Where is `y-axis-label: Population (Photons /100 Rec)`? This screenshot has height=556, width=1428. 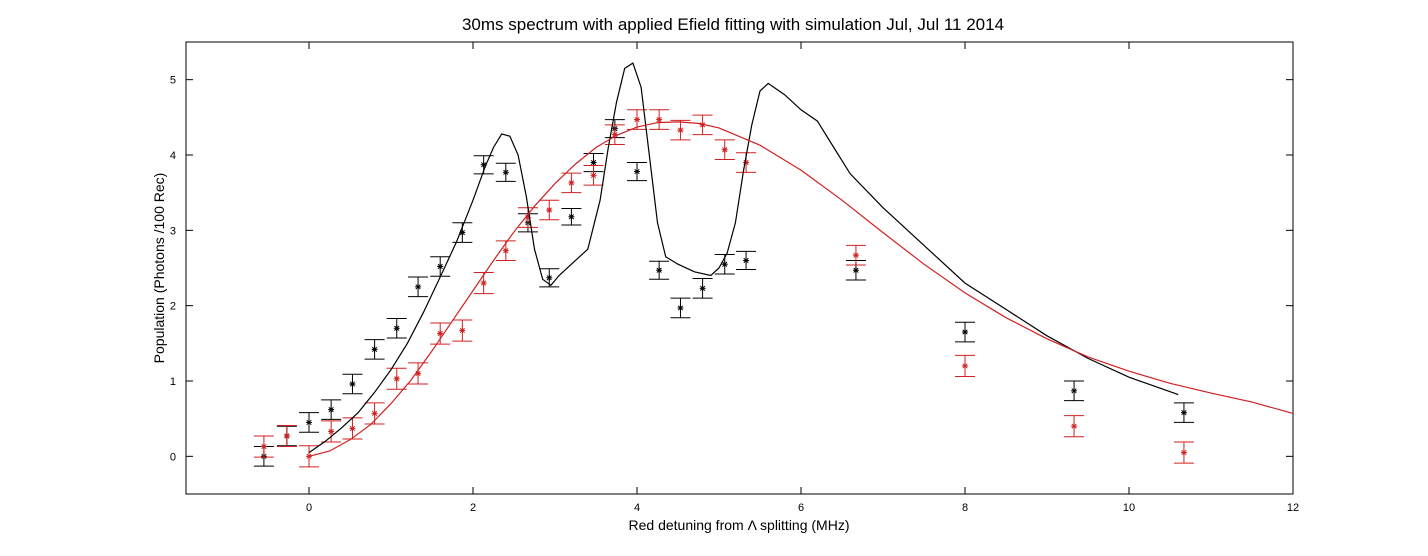 y-axis-label: Population (Photons /100 Rec) is located at coordinates (159, 268).